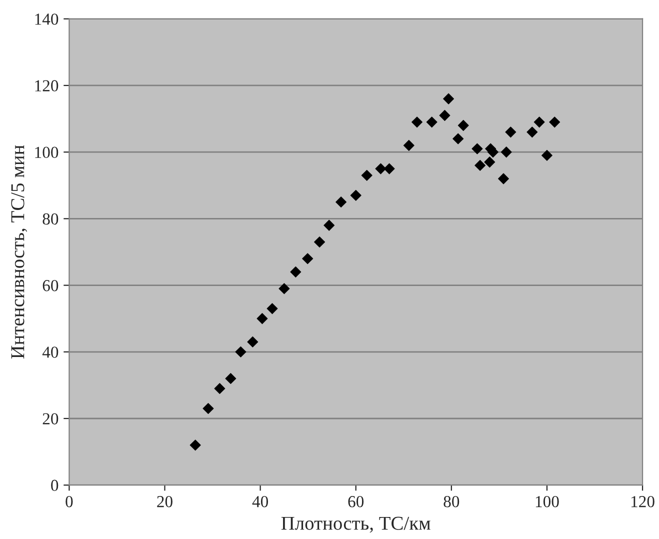  I want to click on y-tick-label: 80, so click(50, 219).